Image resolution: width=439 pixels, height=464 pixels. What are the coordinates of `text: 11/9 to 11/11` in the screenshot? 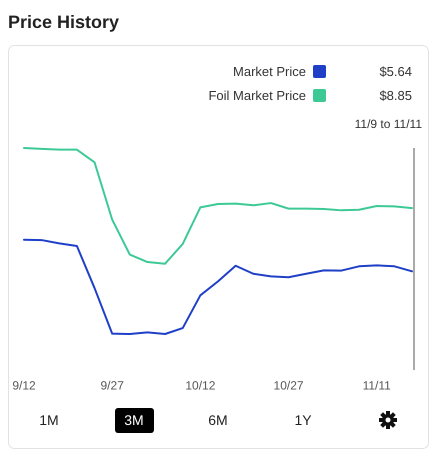 It's located at (388, 124).